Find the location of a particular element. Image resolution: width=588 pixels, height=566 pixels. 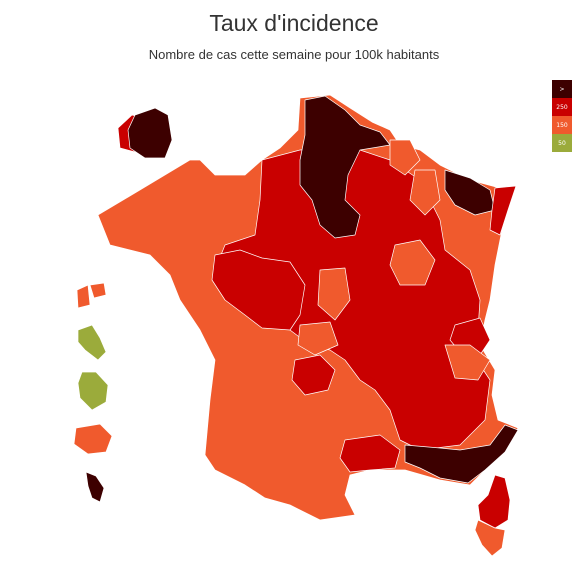

medium-patch-northeast is located at coordinates (425, 192).